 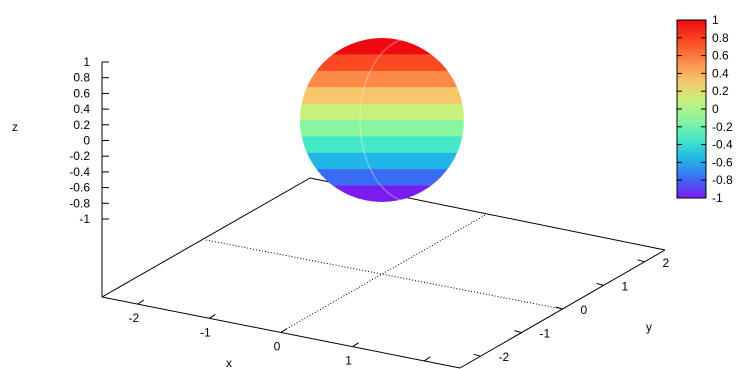 What do you see at coordinates (545, 334) in the screenshot?
I see `y-tick-label: -1` at bounding box center [545, 334].